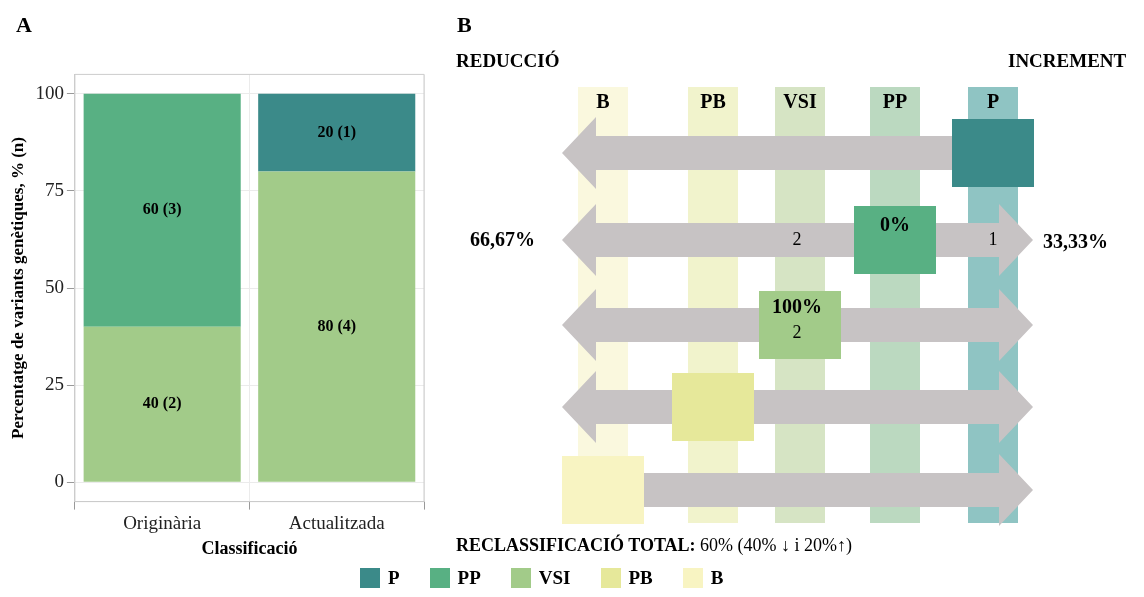 The height and width of the screenshot is (597, 1144). Describe the element at coordinates (337, 522) in the screenshot. I see `x-tick-label: Actualitzada` at that location.